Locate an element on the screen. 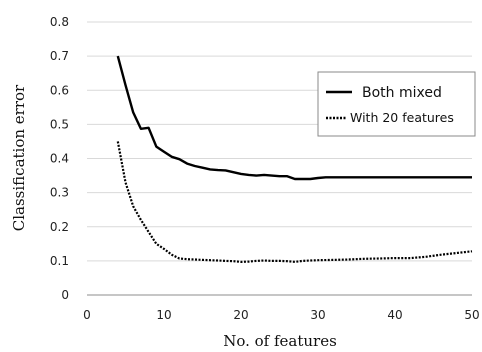 The image size is (482, 352). x-tick-label: 20 is located at coordinates (240, 315).